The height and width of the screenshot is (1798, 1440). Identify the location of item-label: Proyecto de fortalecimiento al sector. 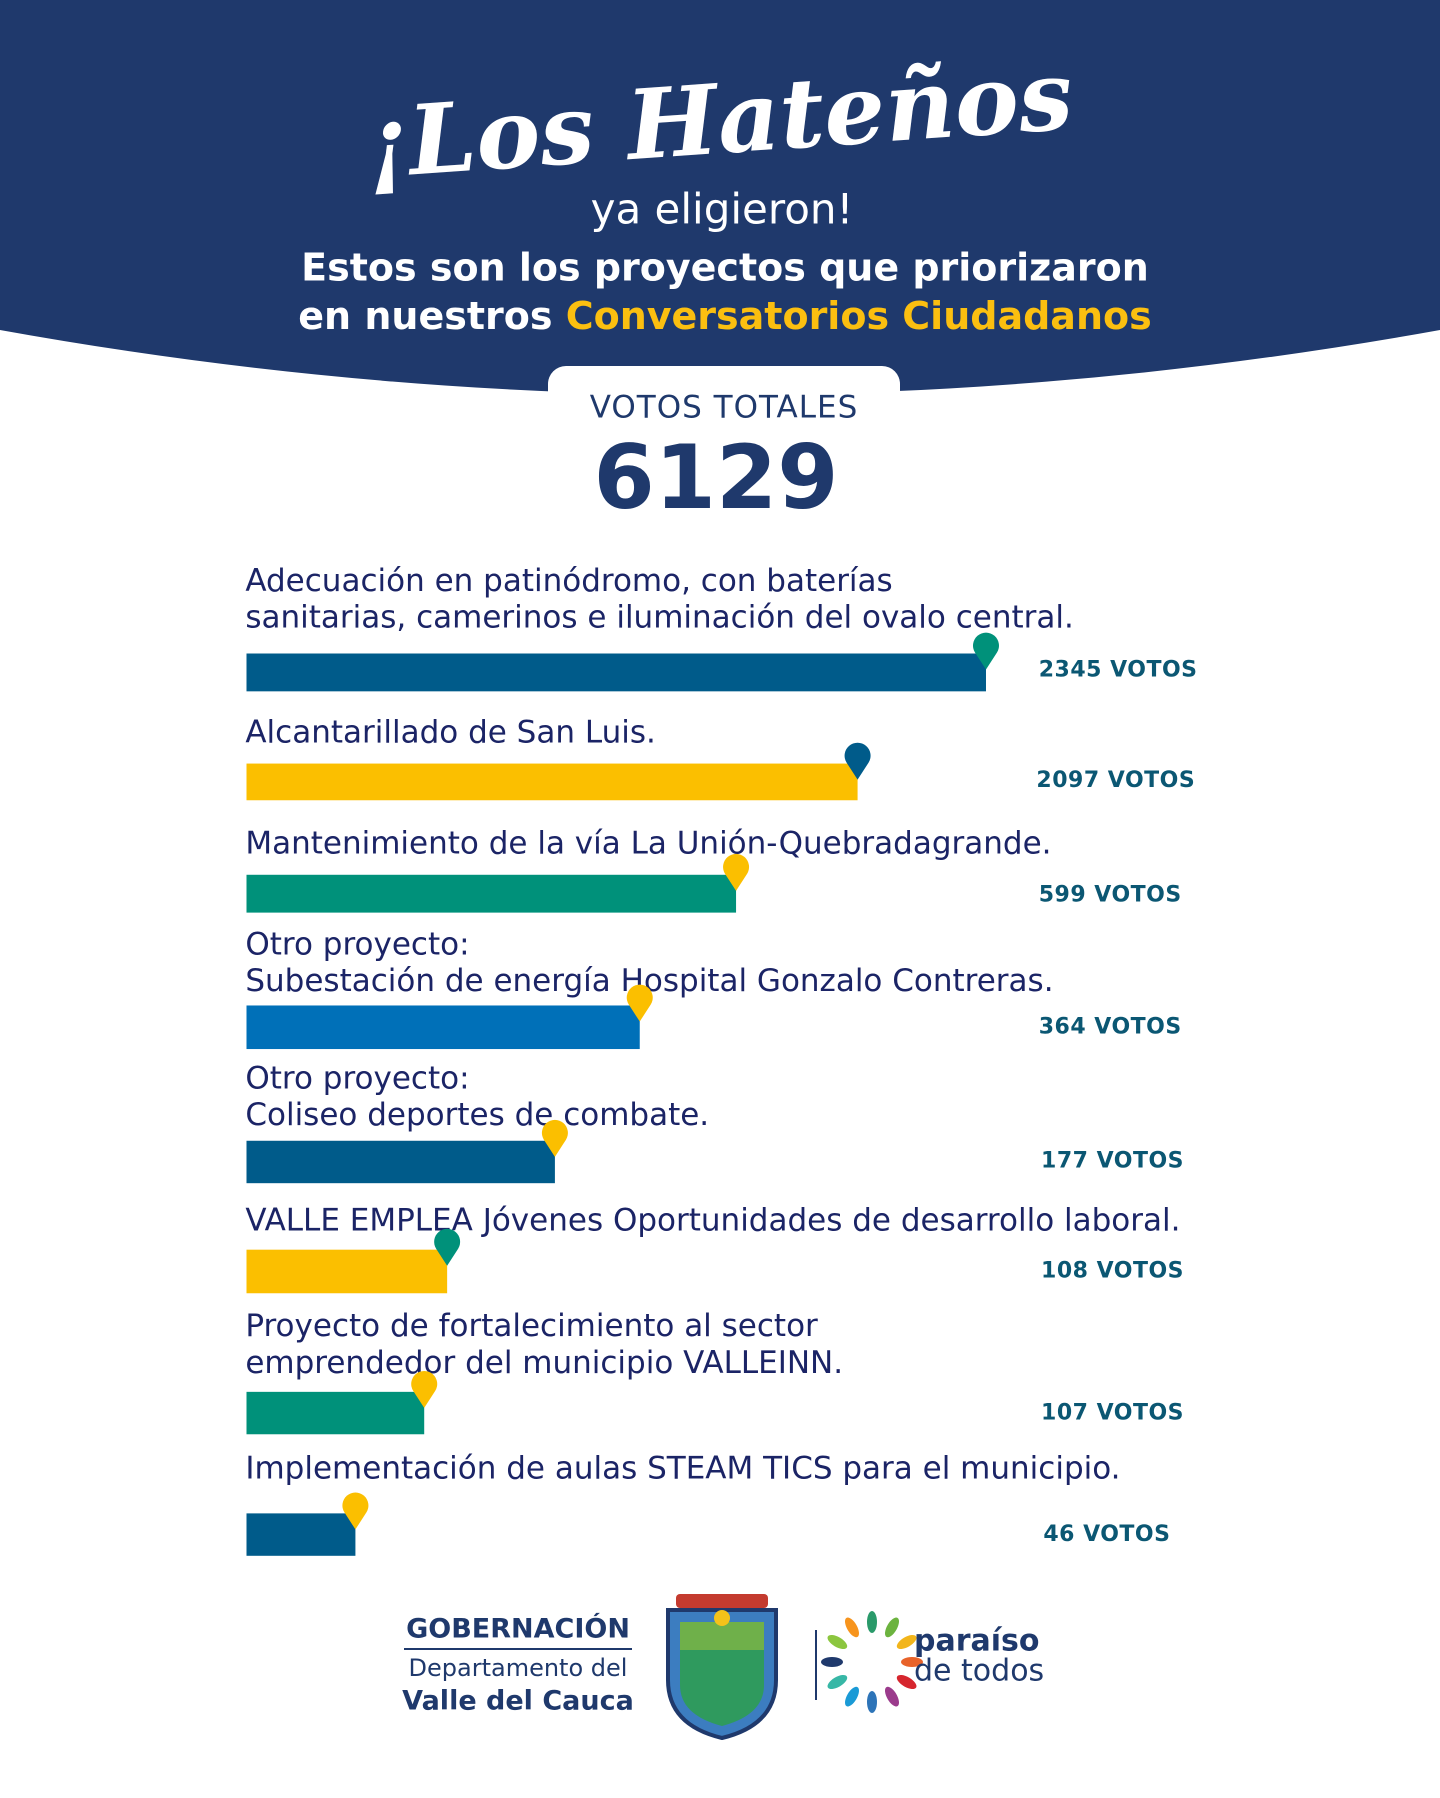
(531, 1326).